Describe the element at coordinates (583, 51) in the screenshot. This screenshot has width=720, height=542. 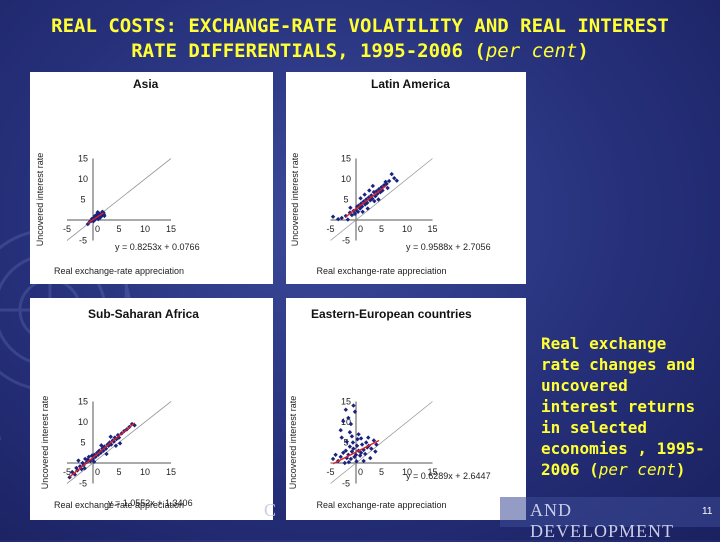
I see `title-close: )` at that location.